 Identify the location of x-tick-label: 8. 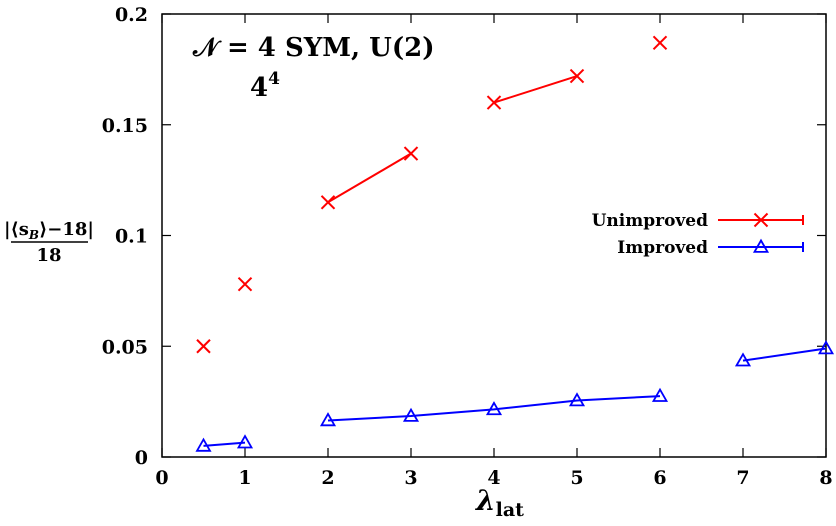
(825, 478).